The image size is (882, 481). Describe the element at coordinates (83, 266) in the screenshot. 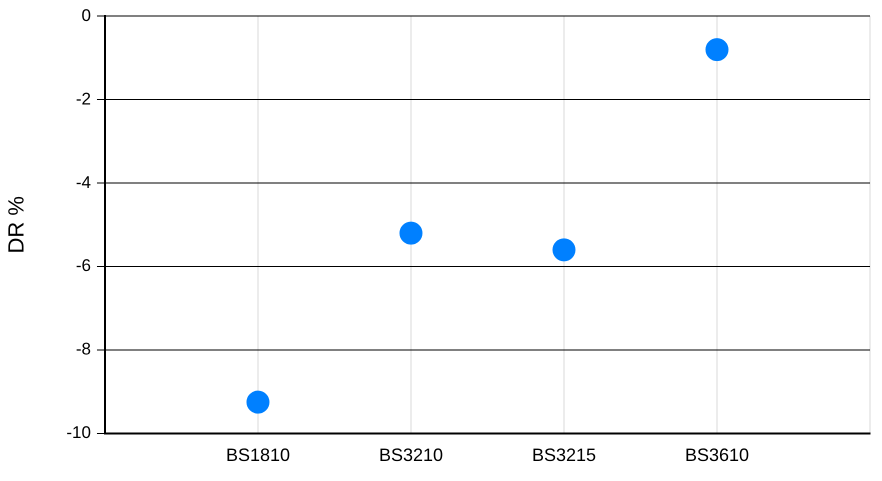

I see `y-tick-label: -6` at that location.